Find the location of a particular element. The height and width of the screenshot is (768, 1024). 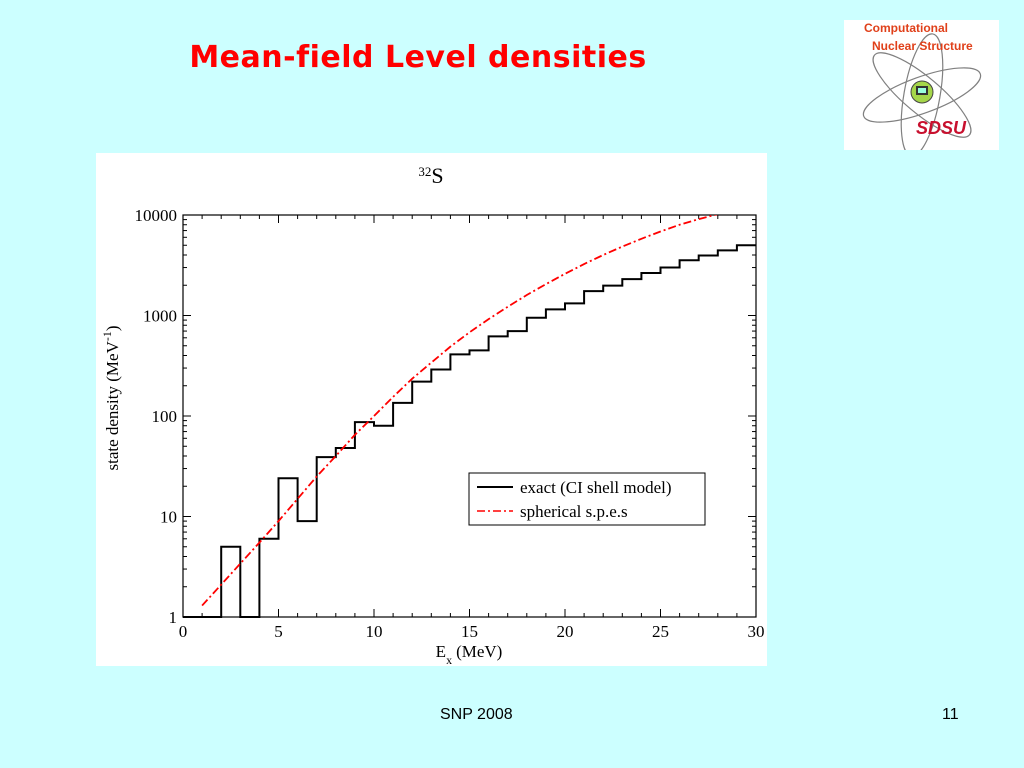

y-tick-label: 100 is located at coordinates (165, 416).